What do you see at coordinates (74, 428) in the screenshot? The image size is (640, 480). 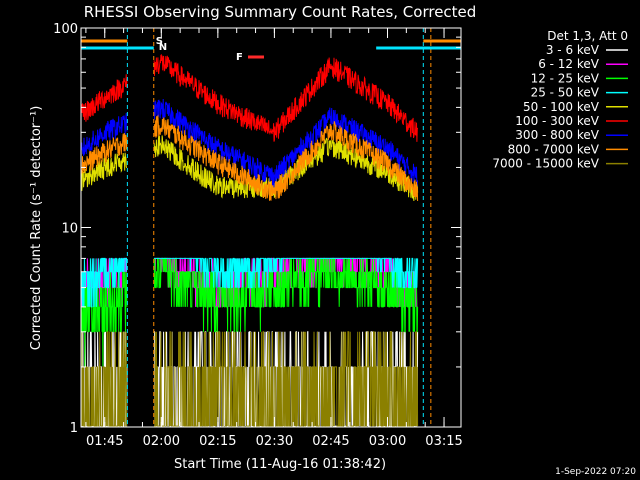 I see `y-tick-label: 1` at bounding box center [74, 428].